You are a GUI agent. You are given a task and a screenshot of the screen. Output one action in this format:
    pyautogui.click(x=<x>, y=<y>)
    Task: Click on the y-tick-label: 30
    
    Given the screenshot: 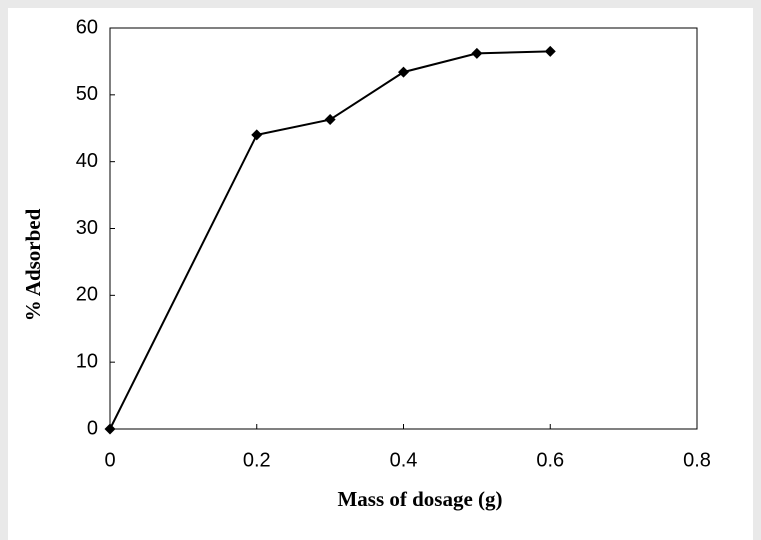 What is the action you would take?
    pyautogui.click(x=87, y=228)
    